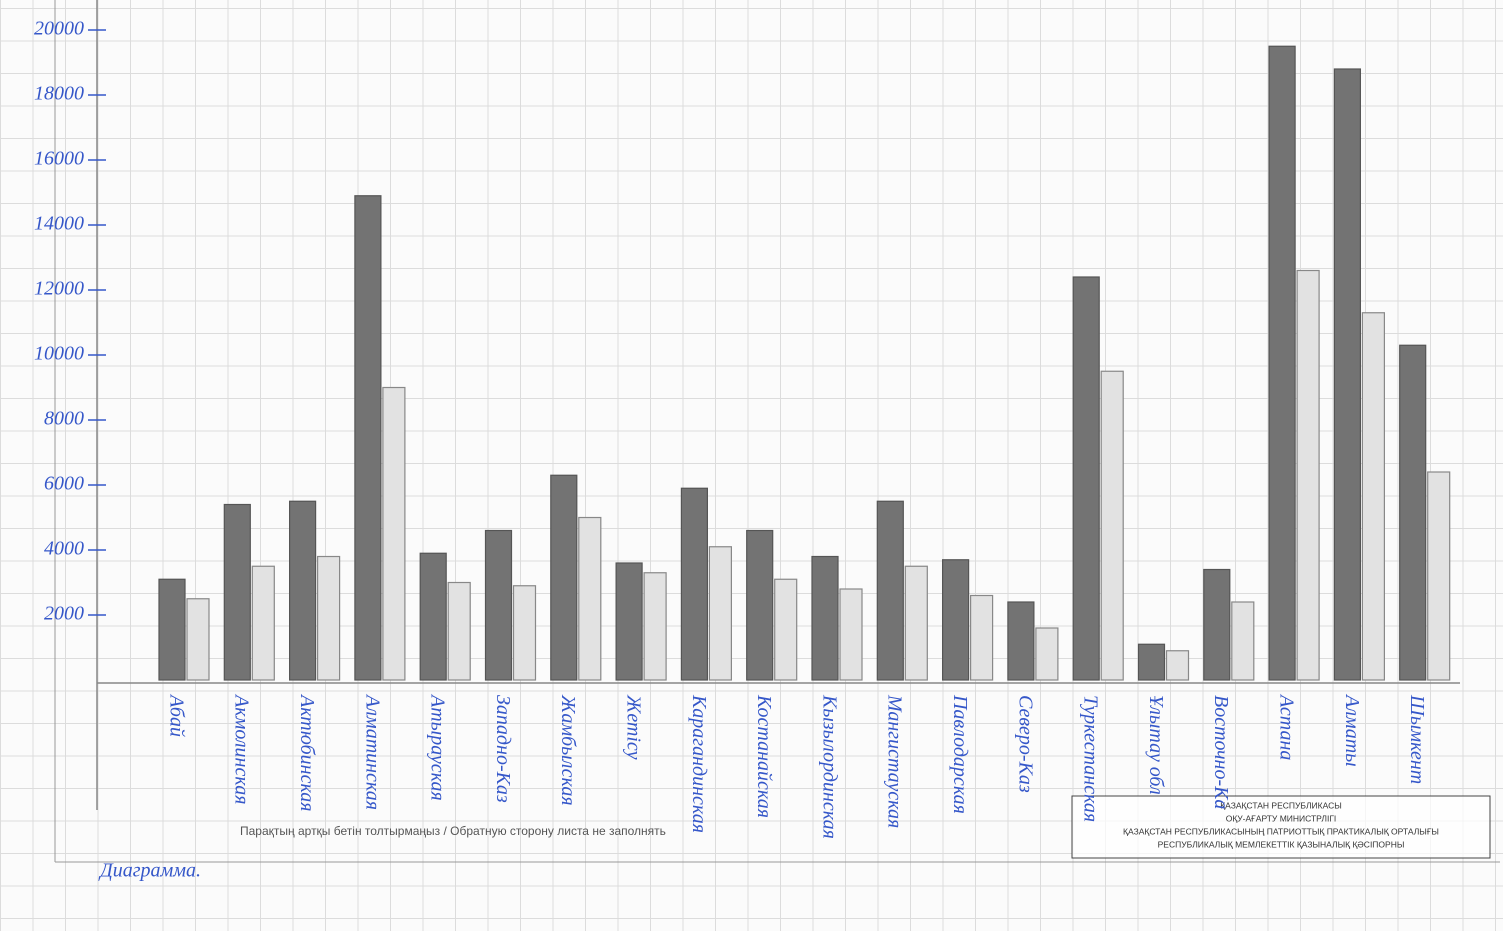  Describe the element at coordinates (634, 727) in the screenshot. I see `x-tick-label: Жетісу` at that location.